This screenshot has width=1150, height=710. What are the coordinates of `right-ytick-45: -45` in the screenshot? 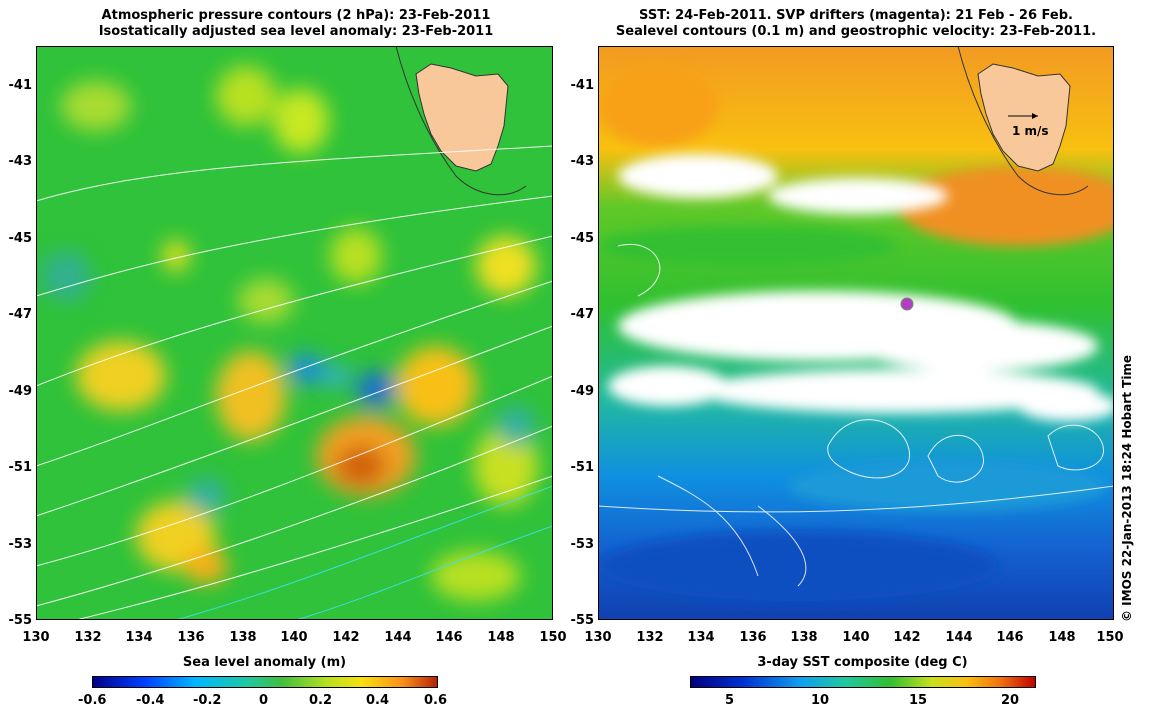 It's located at (582, 238).